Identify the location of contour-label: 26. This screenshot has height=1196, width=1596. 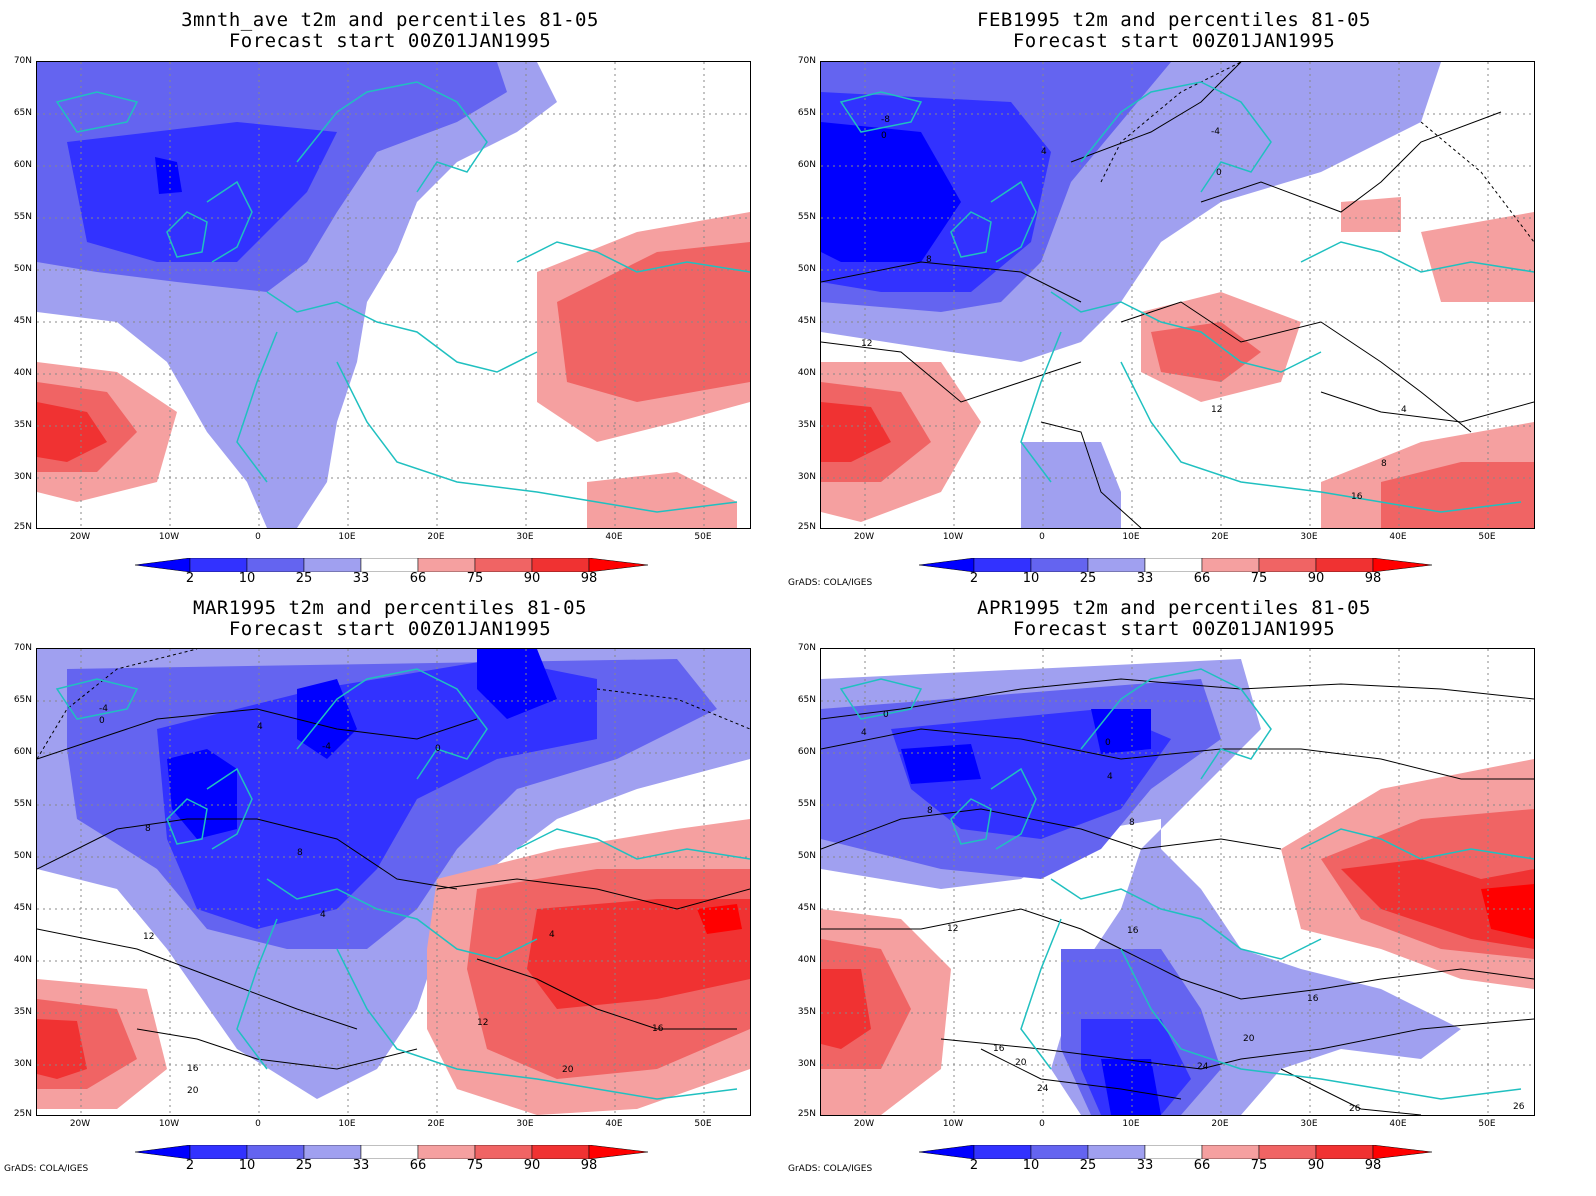
(1519, 1107).